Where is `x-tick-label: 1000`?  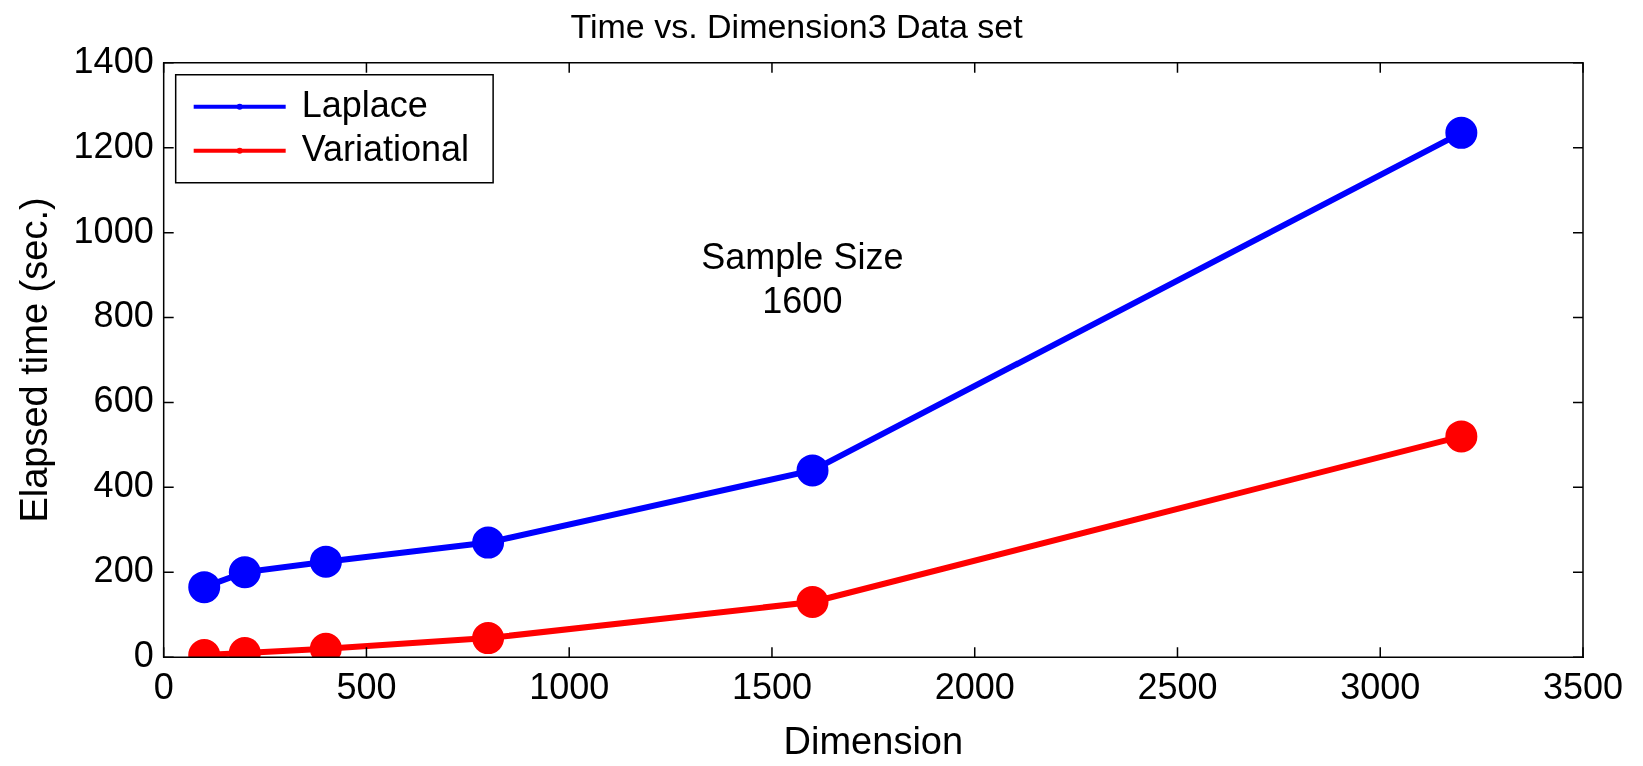 x-tick-label: 1000 is located at coordinates (569, 686).